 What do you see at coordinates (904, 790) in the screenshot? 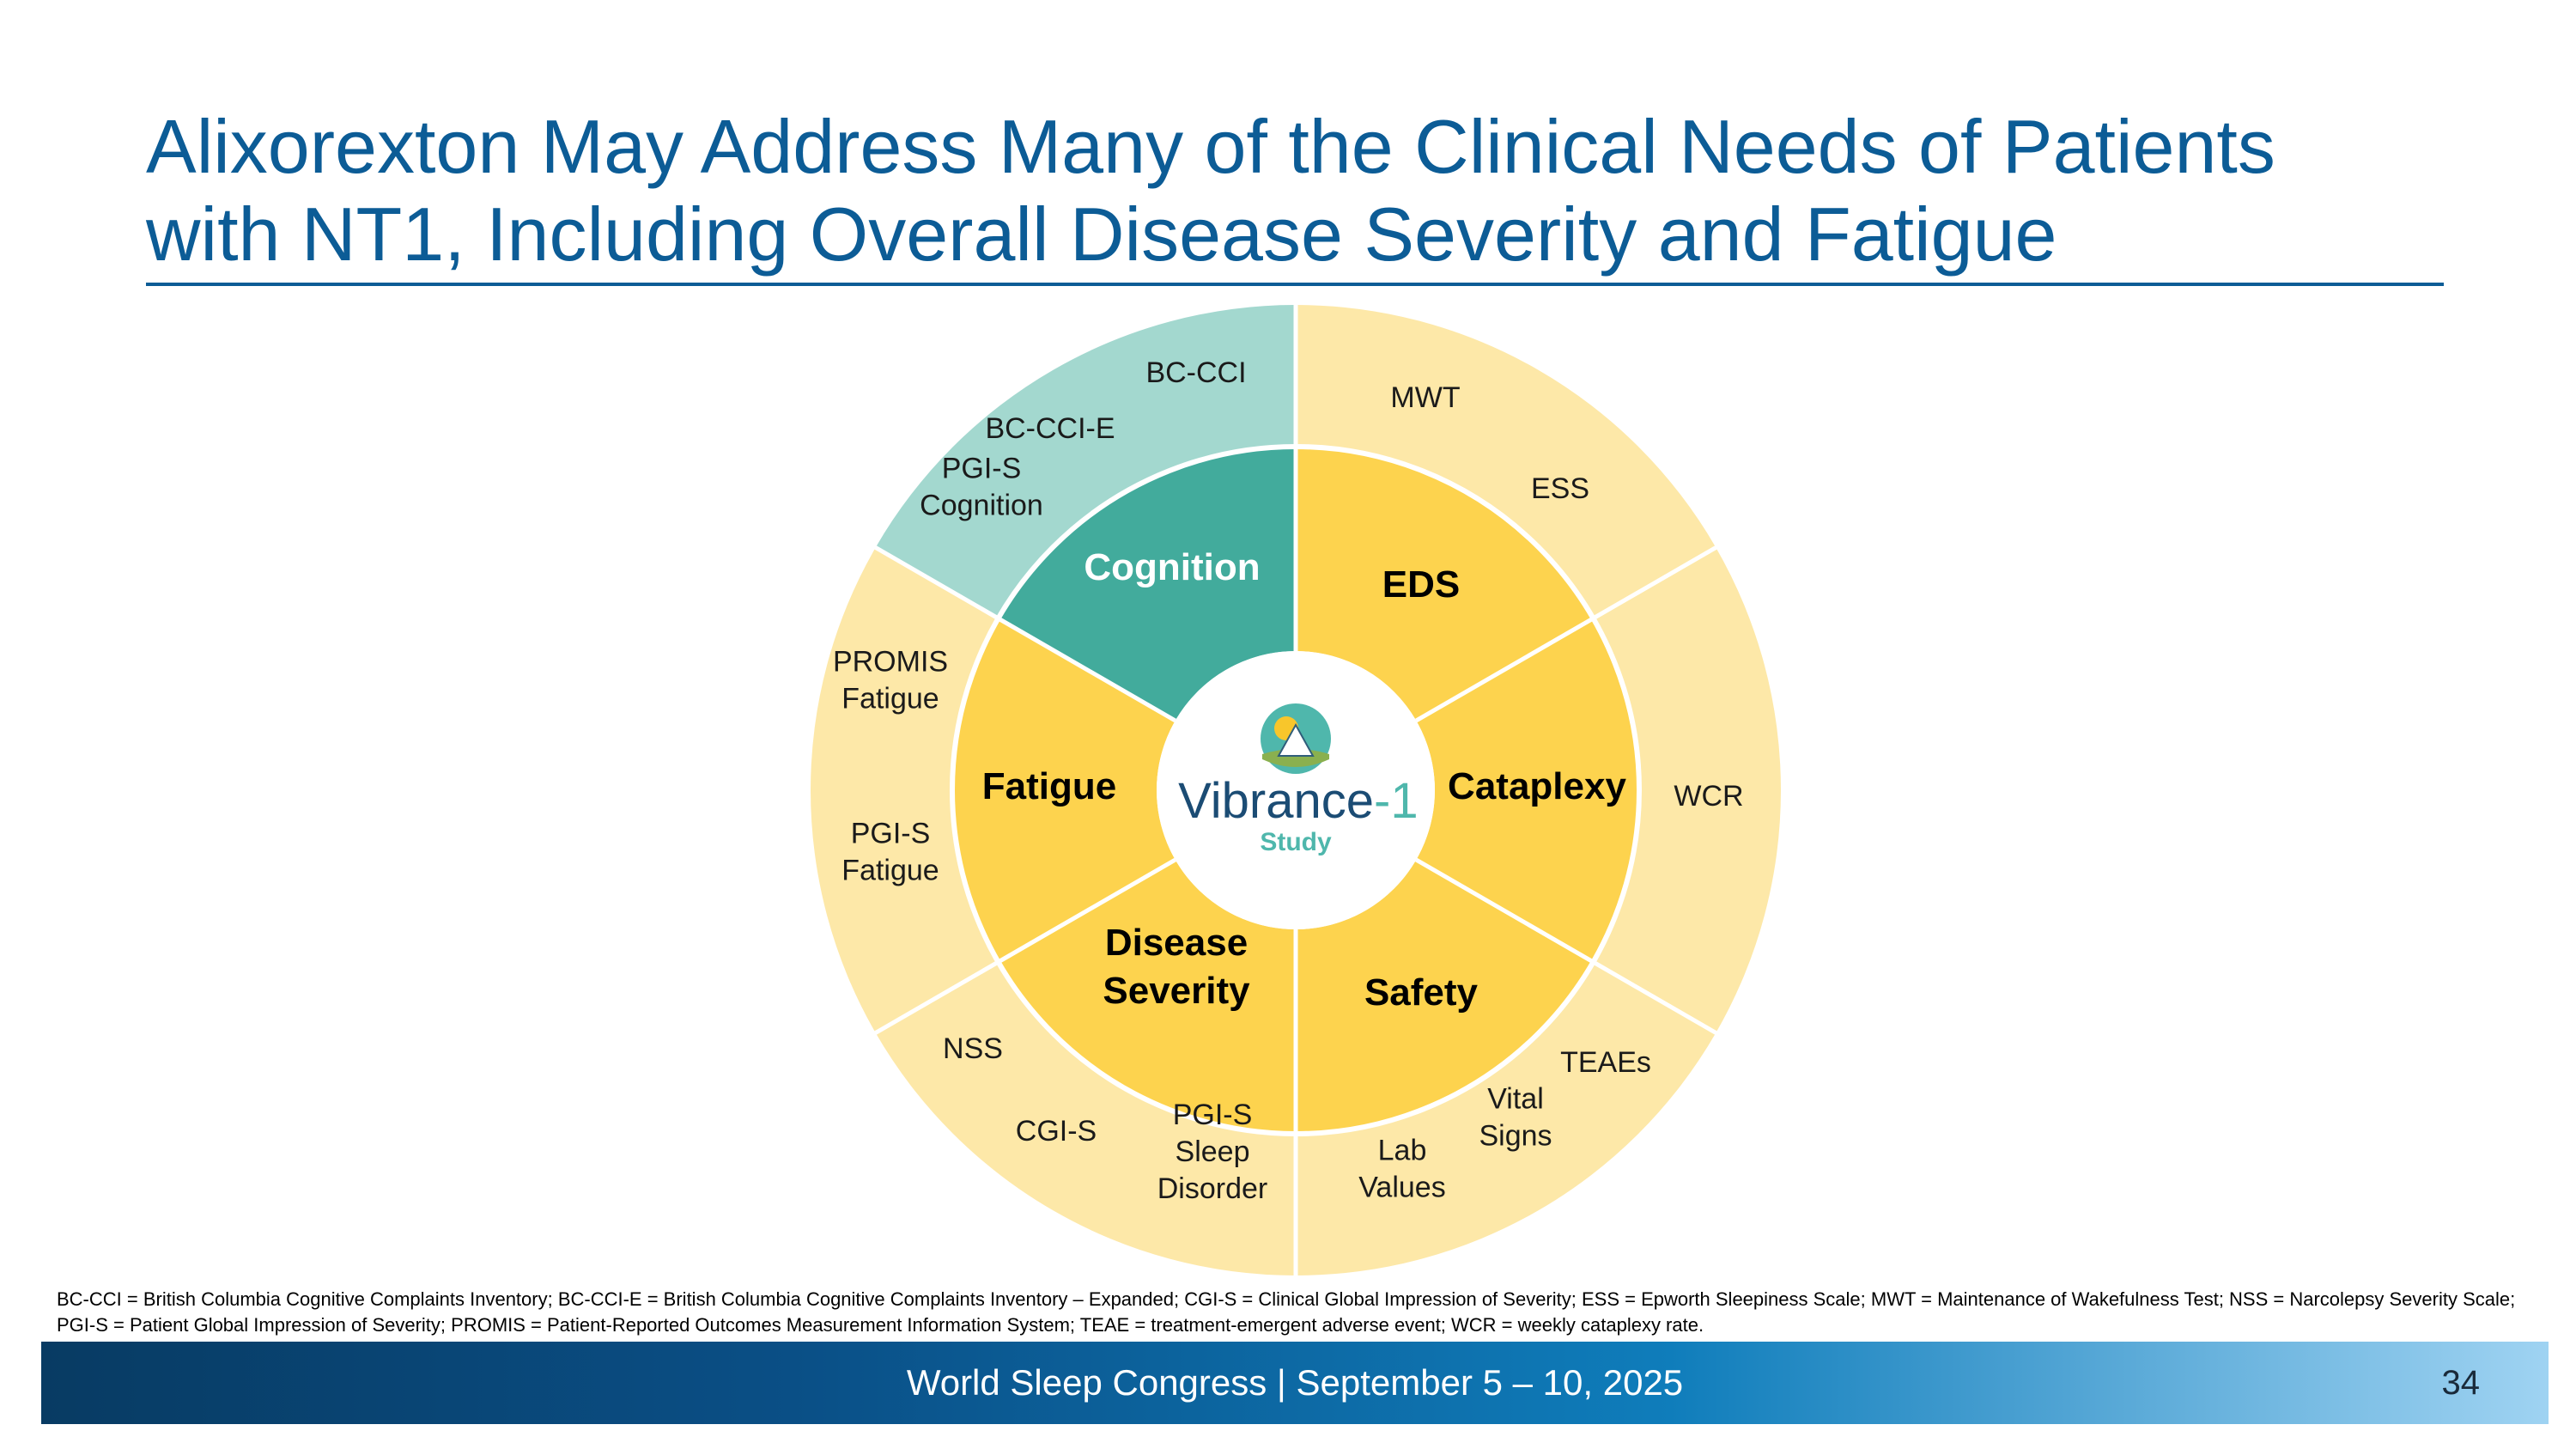
I see `fatigue-outer-segment` at bounding box center [904, 790].